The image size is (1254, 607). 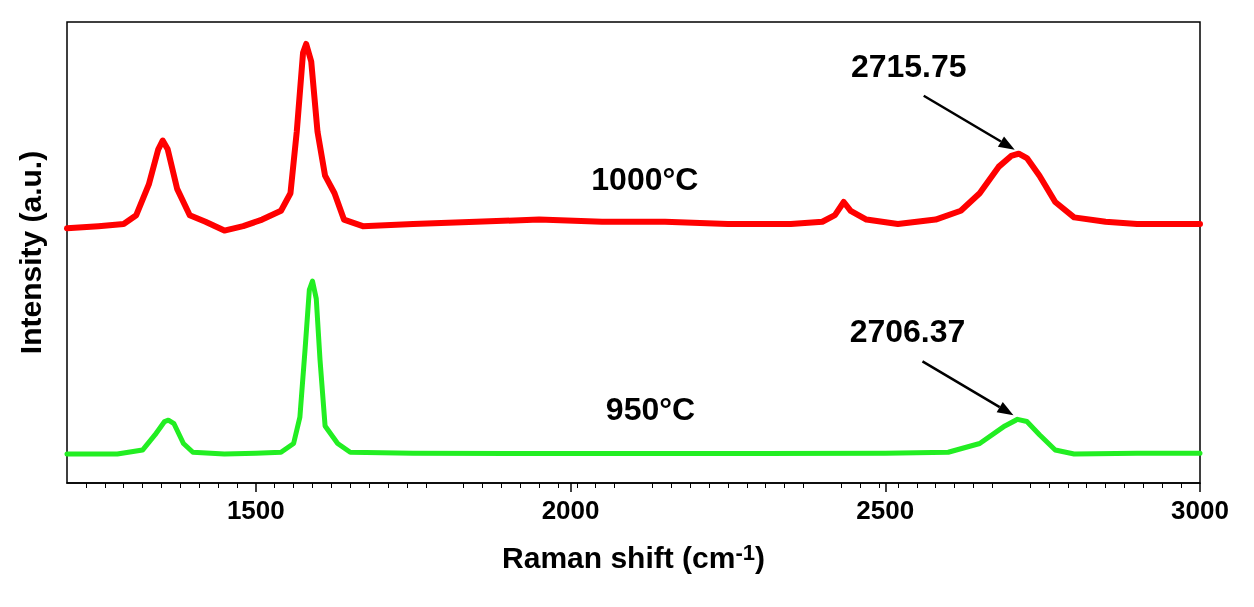 What do you see at coordinates (650, 409) in the screenshot?
I see `series-label: 950°C` at bounding box center [650, 409].